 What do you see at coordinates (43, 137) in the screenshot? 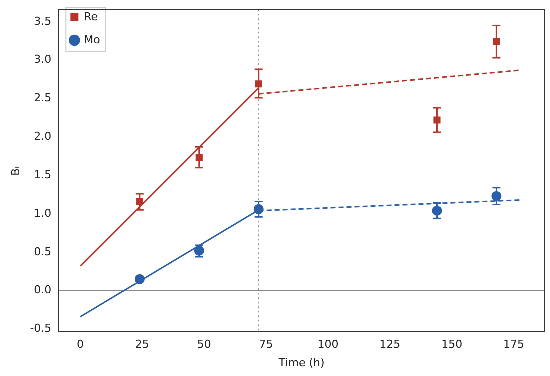
I see `y-tick-label: 2.0` at bounding box center [43, 137].